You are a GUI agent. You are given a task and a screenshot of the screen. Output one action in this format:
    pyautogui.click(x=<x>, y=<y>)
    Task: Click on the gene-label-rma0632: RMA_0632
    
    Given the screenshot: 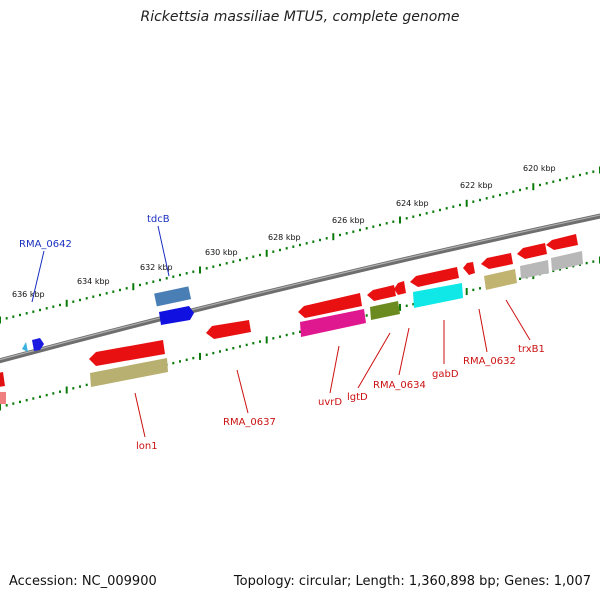 What is the action you would take?
    pyautogui.click(x=489, y=361)
    